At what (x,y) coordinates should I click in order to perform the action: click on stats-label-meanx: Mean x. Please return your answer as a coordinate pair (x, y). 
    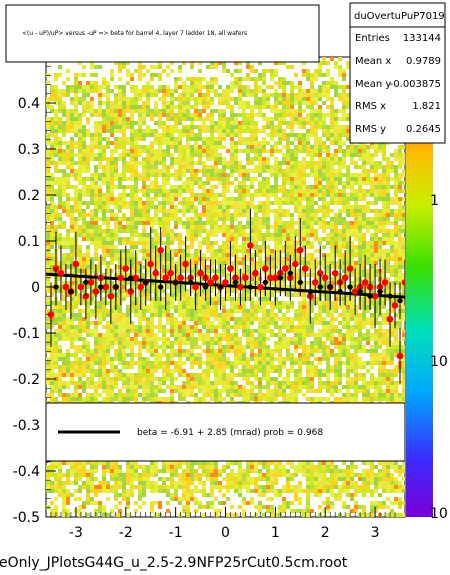
    Looking at the image, I should click on (373, 61).